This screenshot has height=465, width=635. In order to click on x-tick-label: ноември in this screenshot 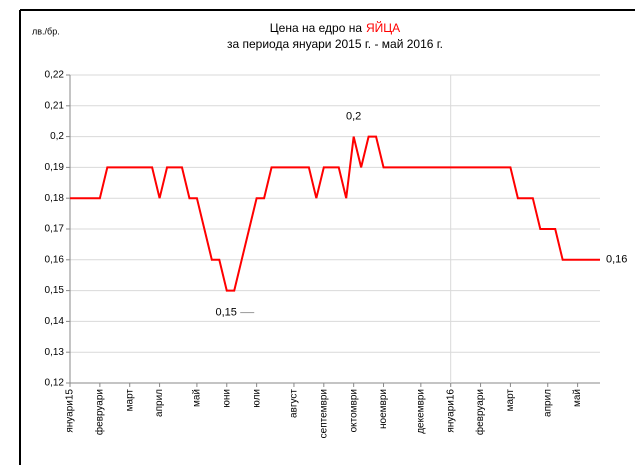, I will do `click(383, 409)`.